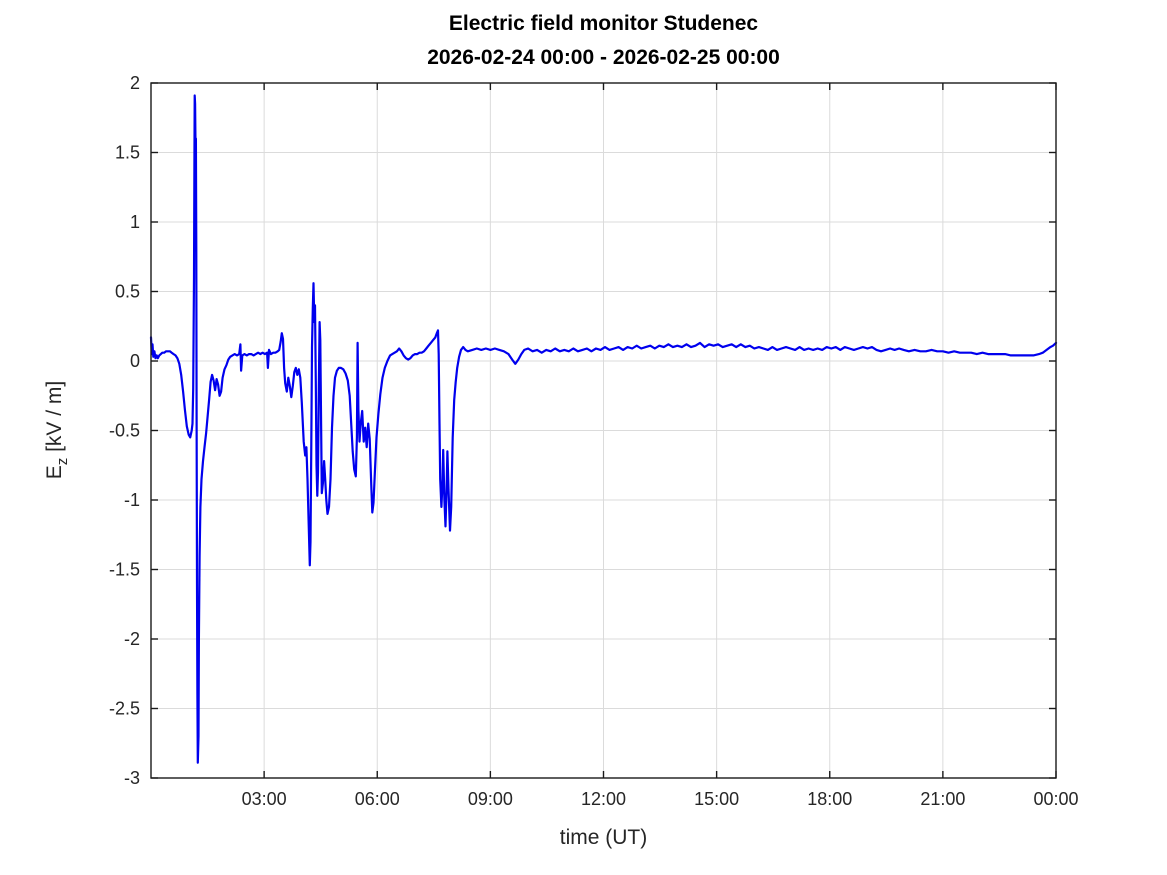  I want to click on x-axis-label: time (UT), so click(603, 837).